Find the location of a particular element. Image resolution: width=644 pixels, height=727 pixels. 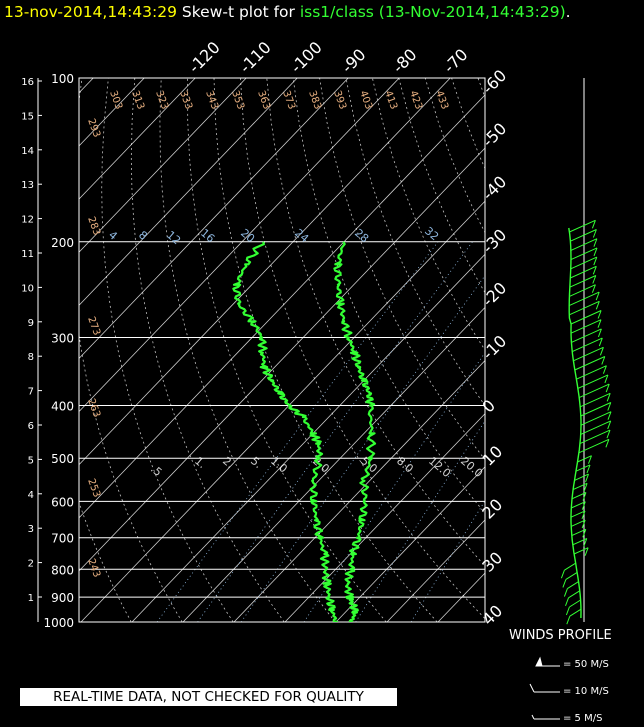

theta-label: 293 is located at coordinates (93, 128).